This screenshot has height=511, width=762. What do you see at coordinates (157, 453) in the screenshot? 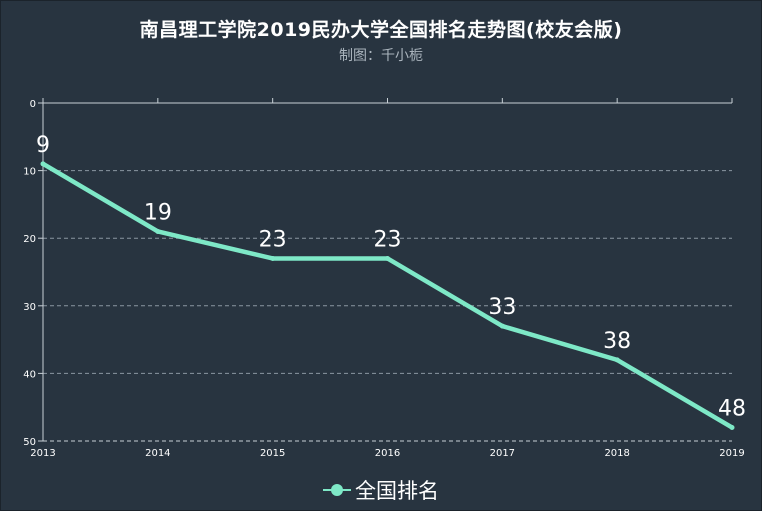
I see `x-tick-label: 2014` at bounding box center [157, 453].